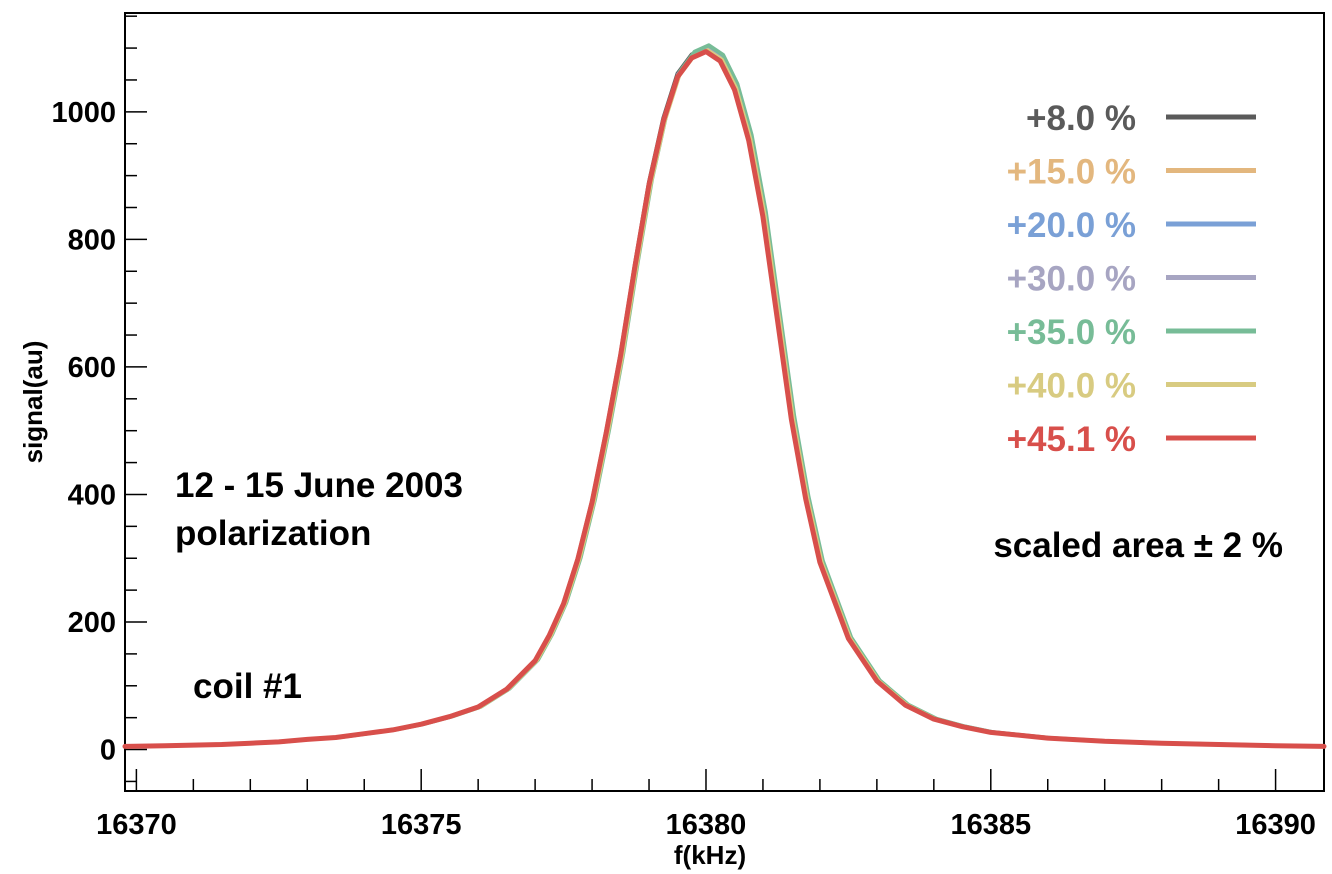  I want to click on y-tick-label: 800, so click(92, 240).